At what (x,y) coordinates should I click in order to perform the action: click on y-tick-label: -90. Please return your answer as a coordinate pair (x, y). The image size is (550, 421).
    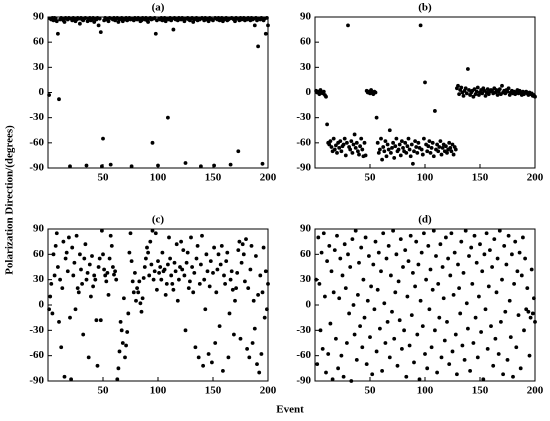
    Looking at the image, I should click on (36, 168).